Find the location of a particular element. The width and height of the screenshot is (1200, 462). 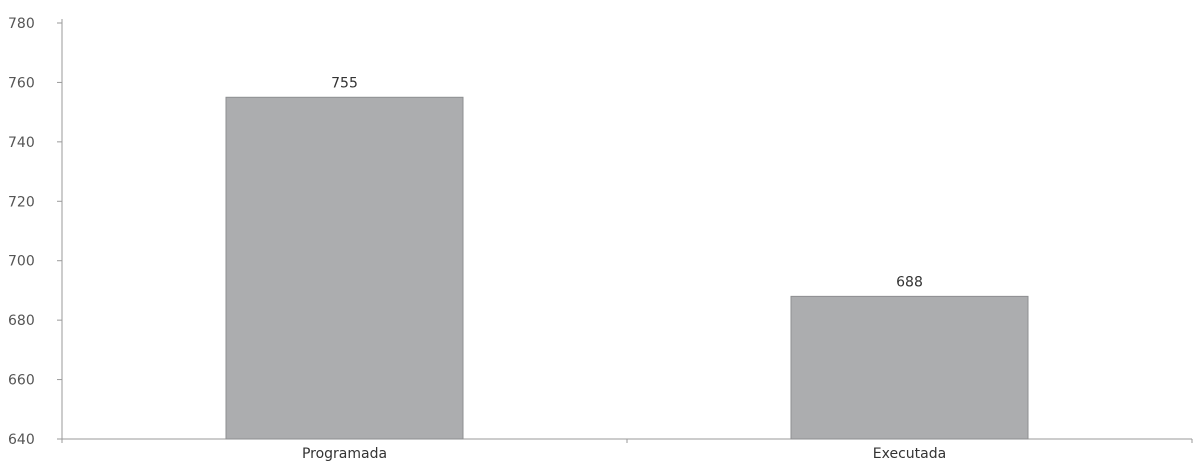

data-label-executada: 688 is located at coordinates (909, 282).